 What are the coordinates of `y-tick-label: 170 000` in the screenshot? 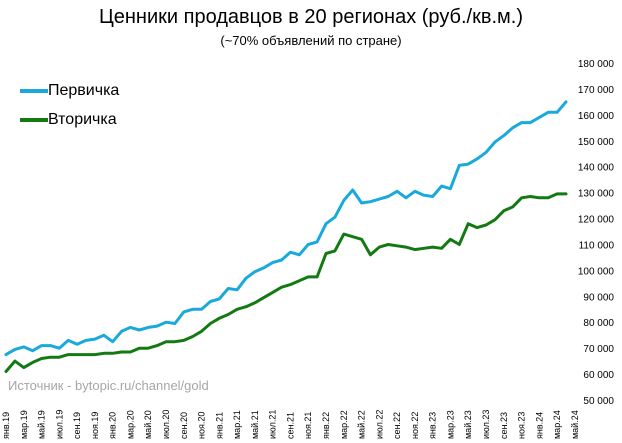 It's located at (596, 90).